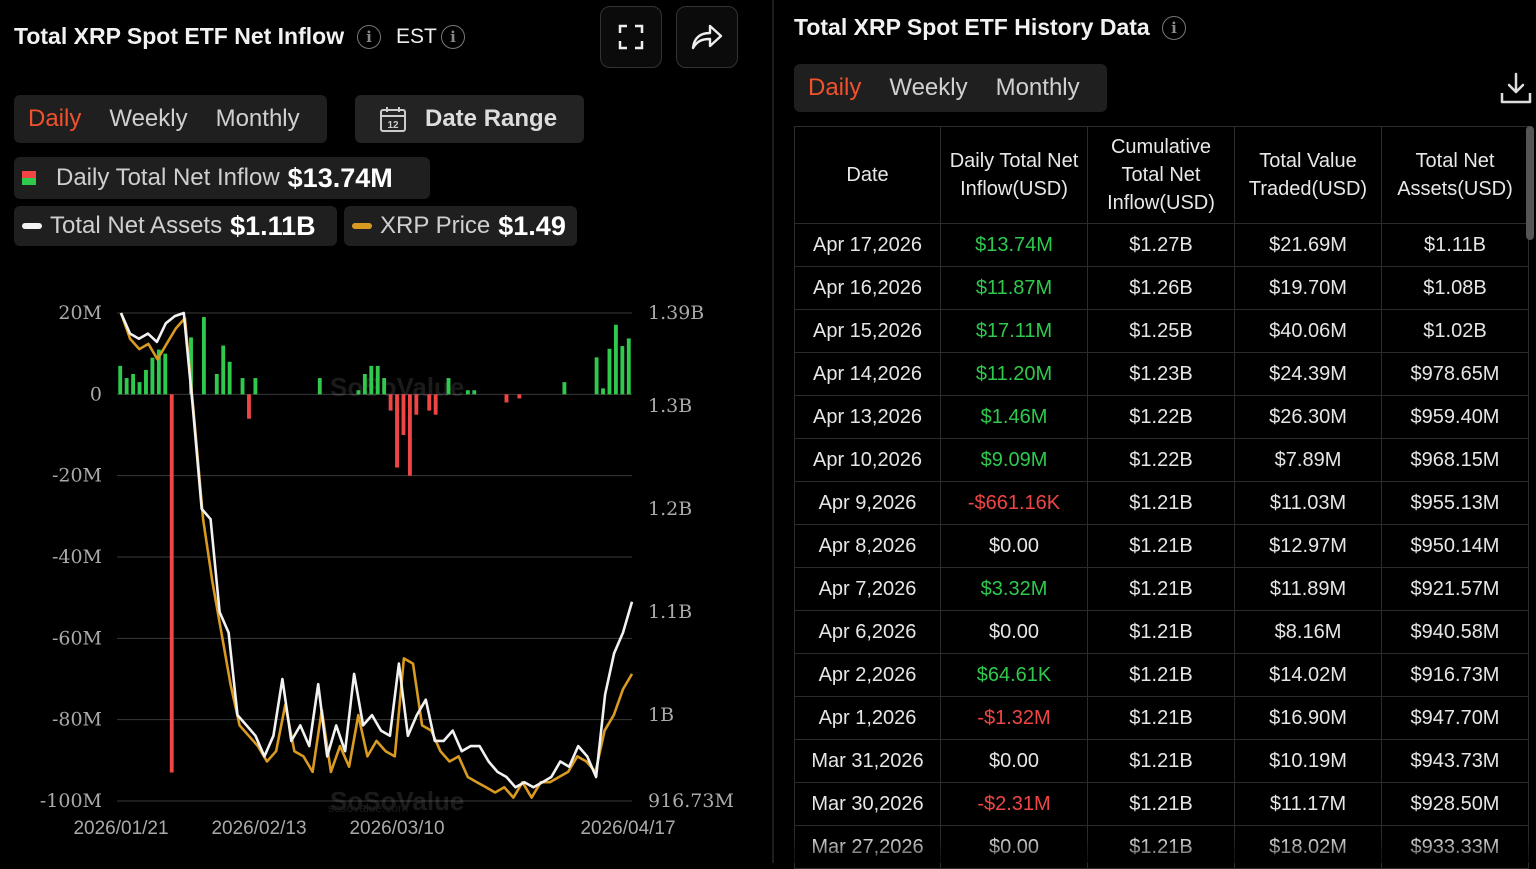 The width and height of the screenshot is (1536, 869). Describe the element at coordinates (773, 431) in the screenshot. I see `panel-divider` at that location.